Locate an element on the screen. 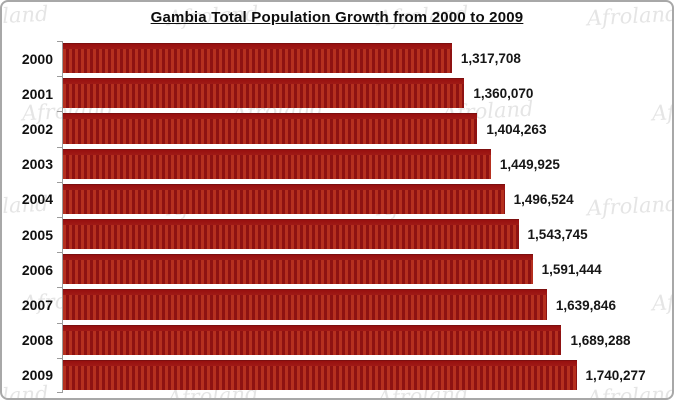 The image size is (674, 400). bar-track: 1,591,444 is located at coordinates (363, 270).